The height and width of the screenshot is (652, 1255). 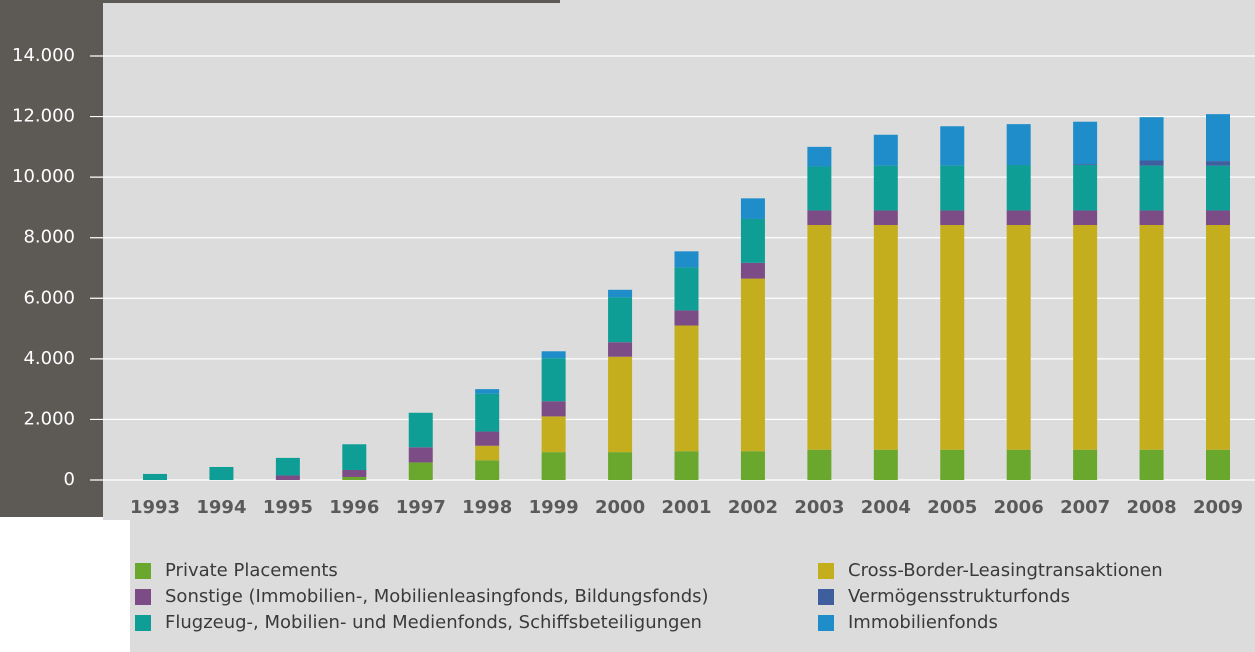 What do you see at coordinates (1085, 507) in the screenshot?
I see `x-tick-label: 2007` at bounding box center [1085, 507].